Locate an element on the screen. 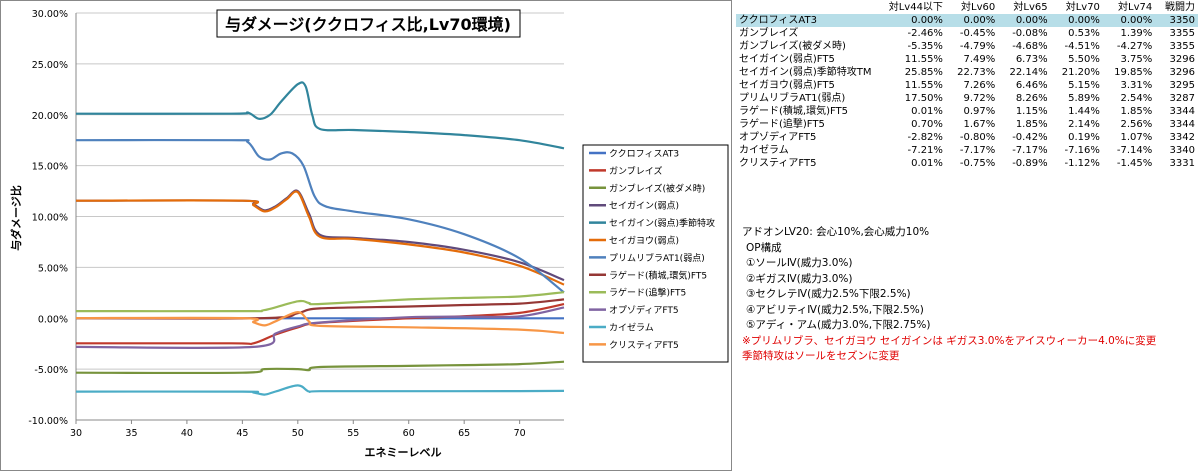 The width and height of the screenshot is (1200, 471). value-cell: -7.21% is located at coordinates (925, 150).